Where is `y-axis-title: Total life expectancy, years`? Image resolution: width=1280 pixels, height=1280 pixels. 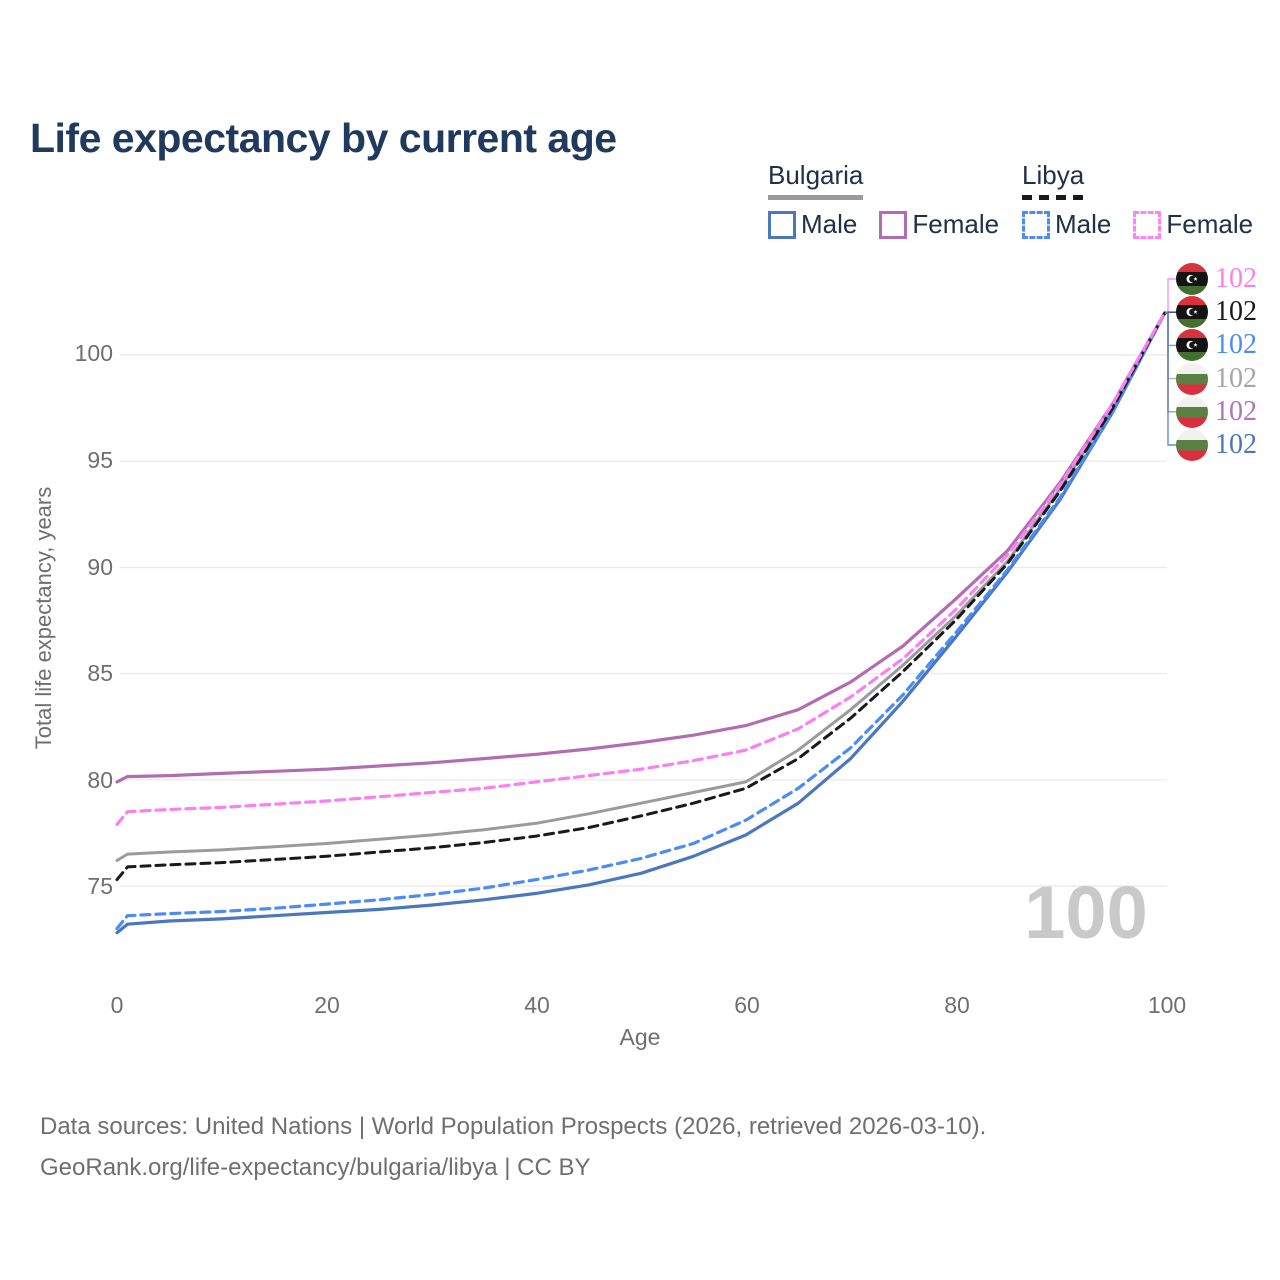
y-axis-title: Total life expectancy, years is located at coordinates (43, 618).